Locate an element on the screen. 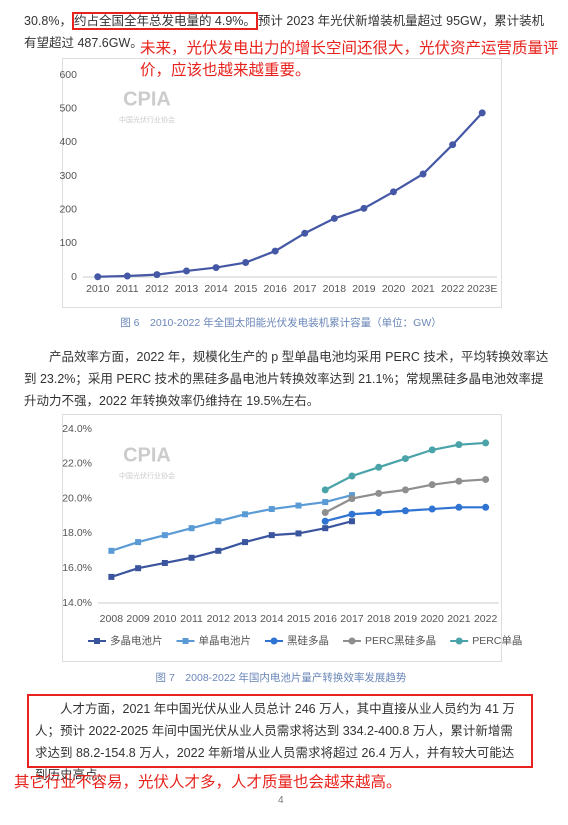 This screenshot has width=568, height=825. x-tick-label: 2009 is located at coordinates (138, 619).